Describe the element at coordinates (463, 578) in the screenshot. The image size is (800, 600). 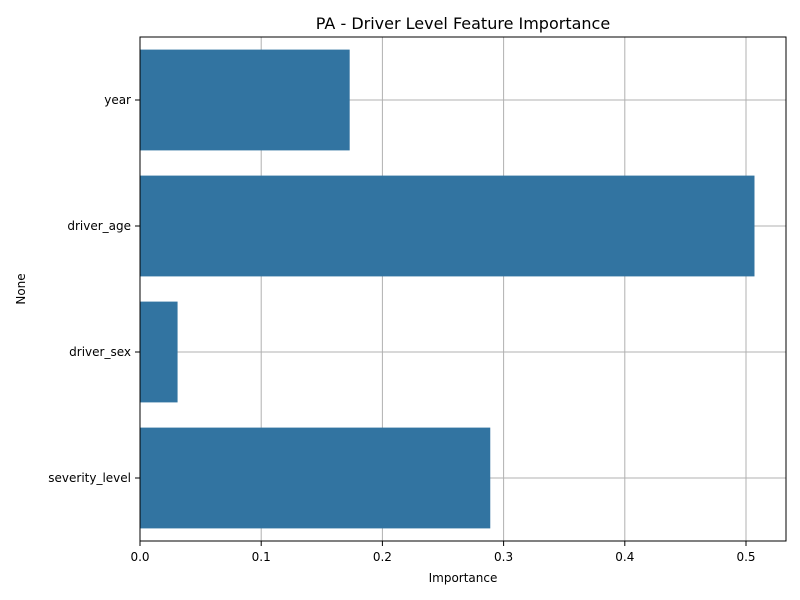
I see `x-axis-label: Importance` at that location.